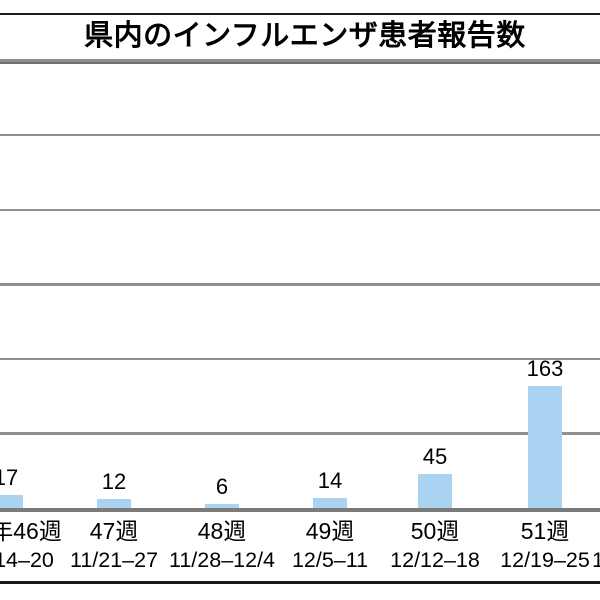 The width and height of the screenshot is (600, 600). Describe the element at coordinates (300, 510) in the screenshot. I see `x-axis-line` at that location.